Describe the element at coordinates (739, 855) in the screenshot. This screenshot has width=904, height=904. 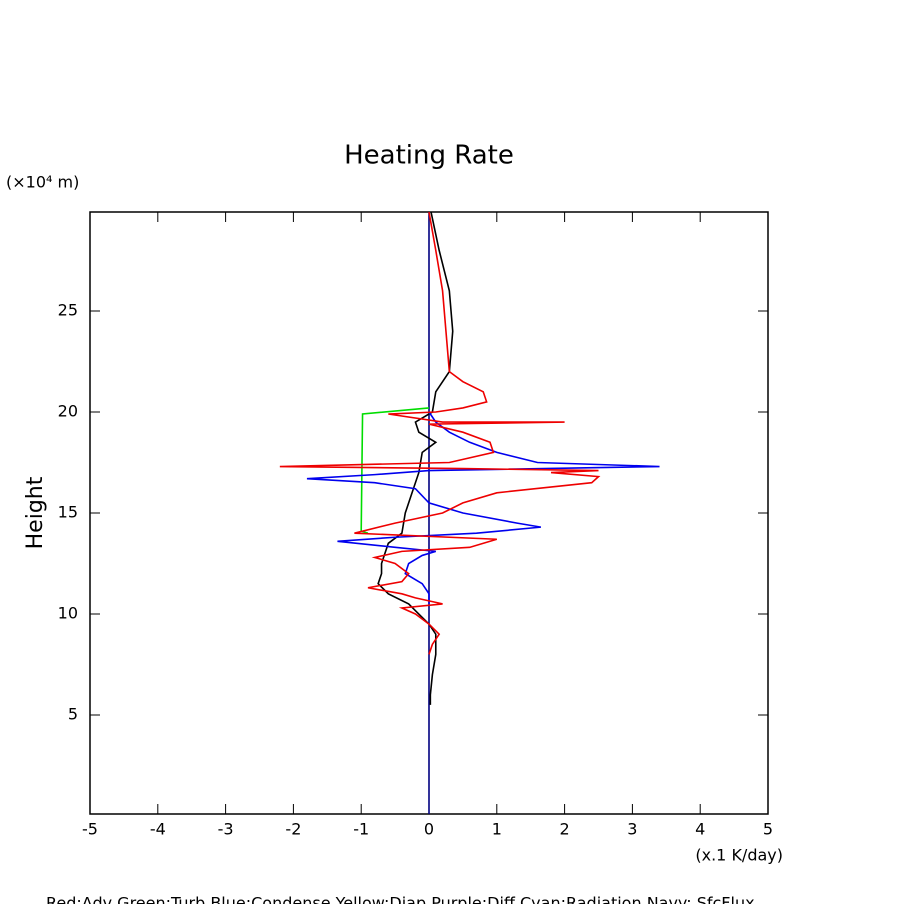
I see `x-unit: (x.1 K/day)` at that location.